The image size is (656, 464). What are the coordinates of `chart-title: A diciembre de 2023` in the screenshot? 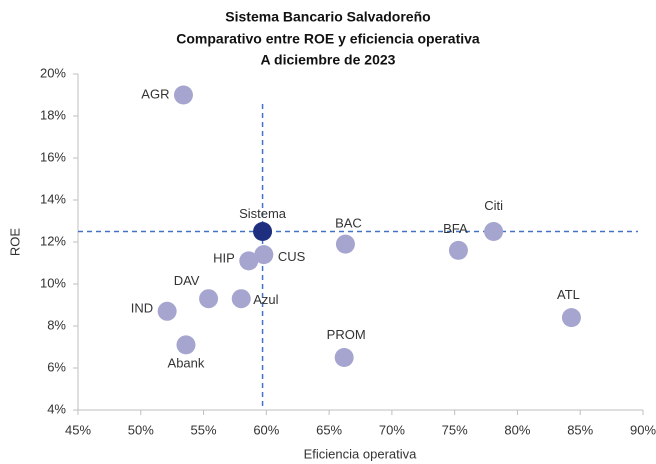 It's located at (328, 60).